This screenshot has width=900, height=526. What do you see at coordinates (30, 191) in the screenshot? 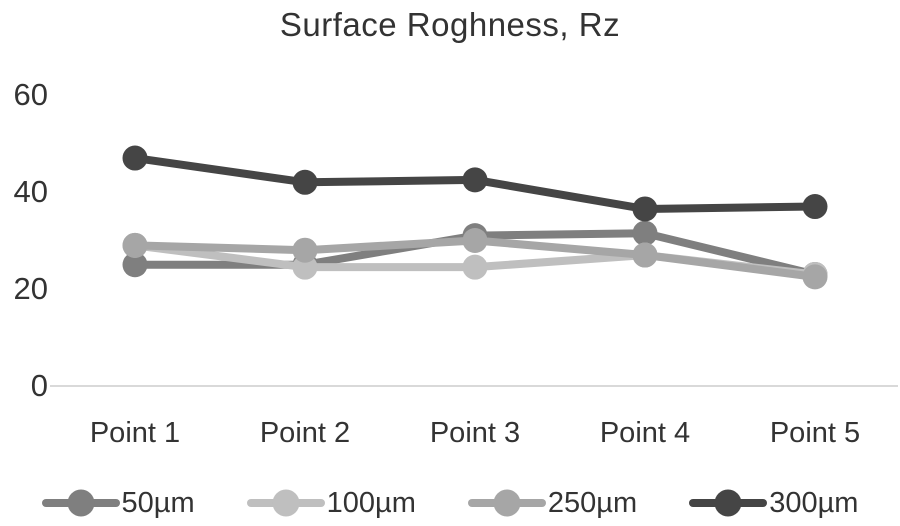
I see `y-tick-label-40: 40` at bounding box center [30, 191].